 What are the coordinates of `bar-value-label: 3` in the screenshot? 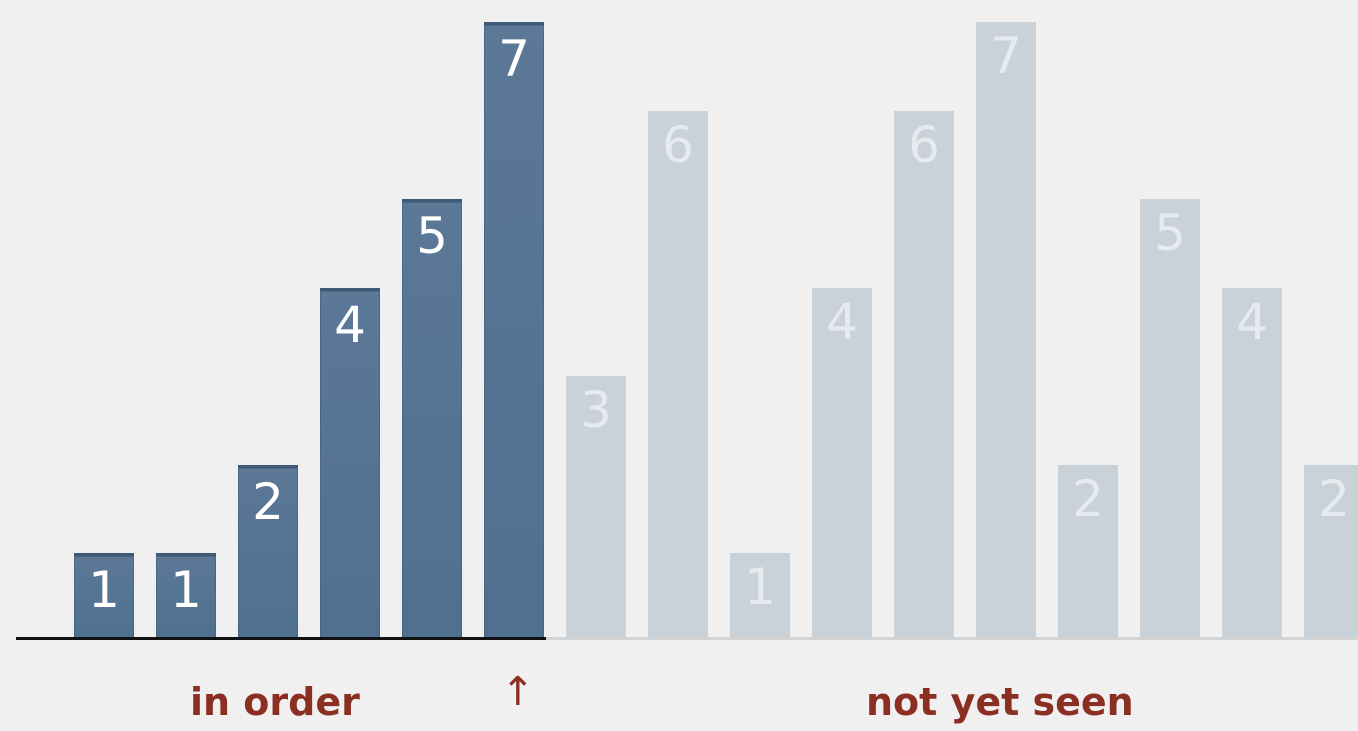 It's located at (596, 410).